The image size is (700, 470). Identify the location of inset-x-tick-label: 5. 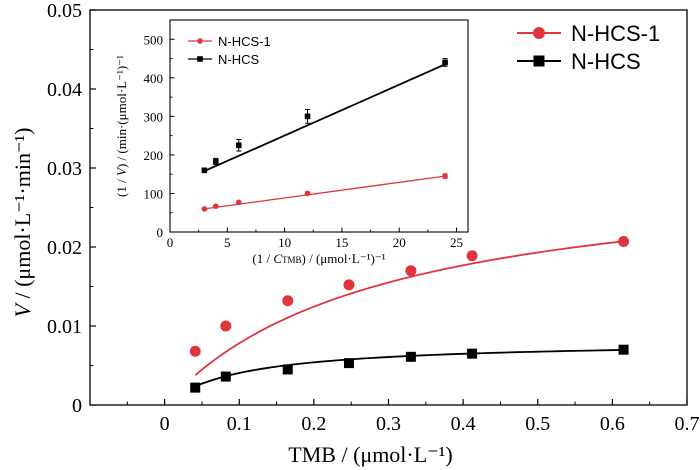
(227, 242).